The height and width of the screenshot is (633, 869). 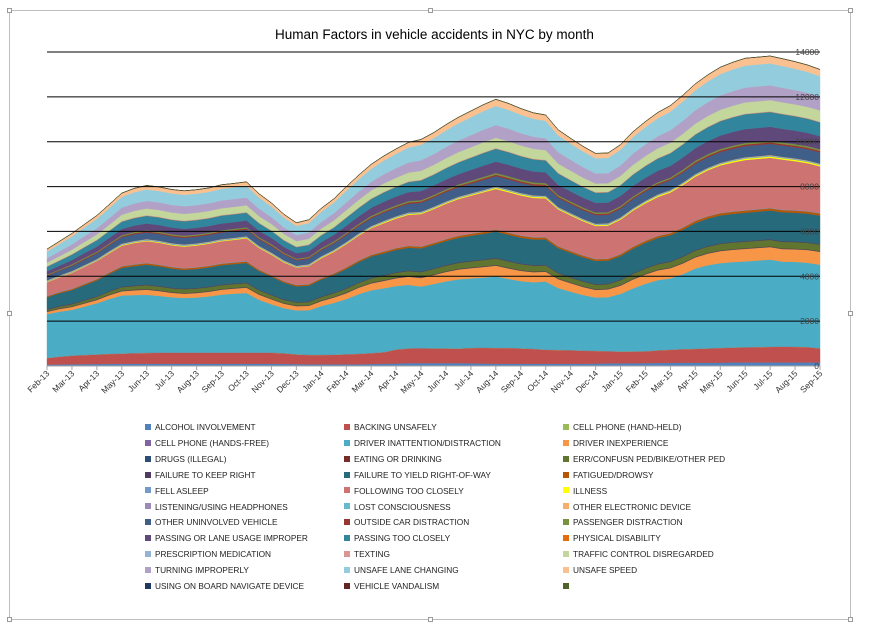 What do you see at coordinates (231, 538) in the screenshot?
I see `legend-label: PASSING OR LANE USAGE IMPROPER` at bounding box center [231, 538].